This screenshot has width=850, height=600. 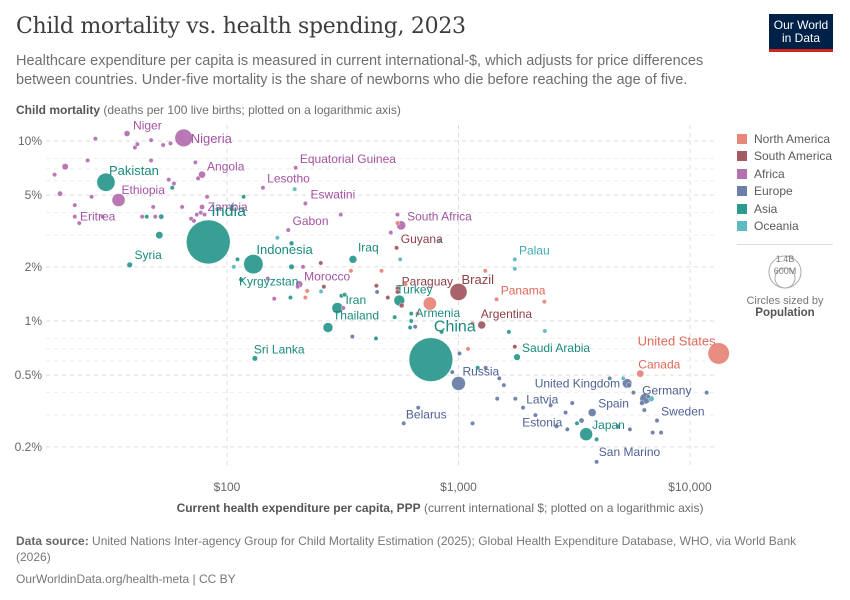 I want to click on data-point-guyana, so click(x=396, y=248).